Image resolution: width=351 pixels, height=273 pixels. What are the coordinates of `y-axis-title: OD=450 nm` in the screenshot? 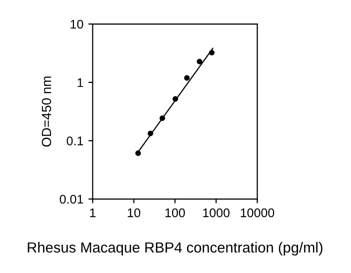 It's located at (47, 111).